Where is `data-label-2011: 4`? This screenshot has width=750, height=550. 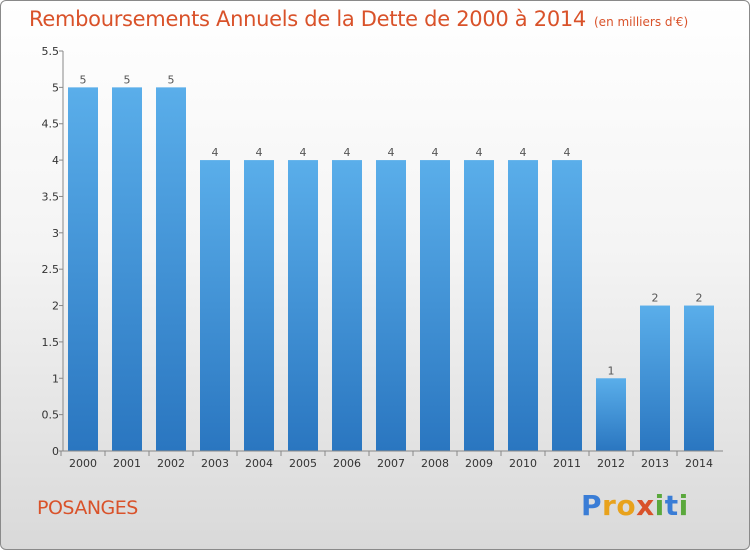
data-label-2011: 4 is located at coordinates (567, 152).